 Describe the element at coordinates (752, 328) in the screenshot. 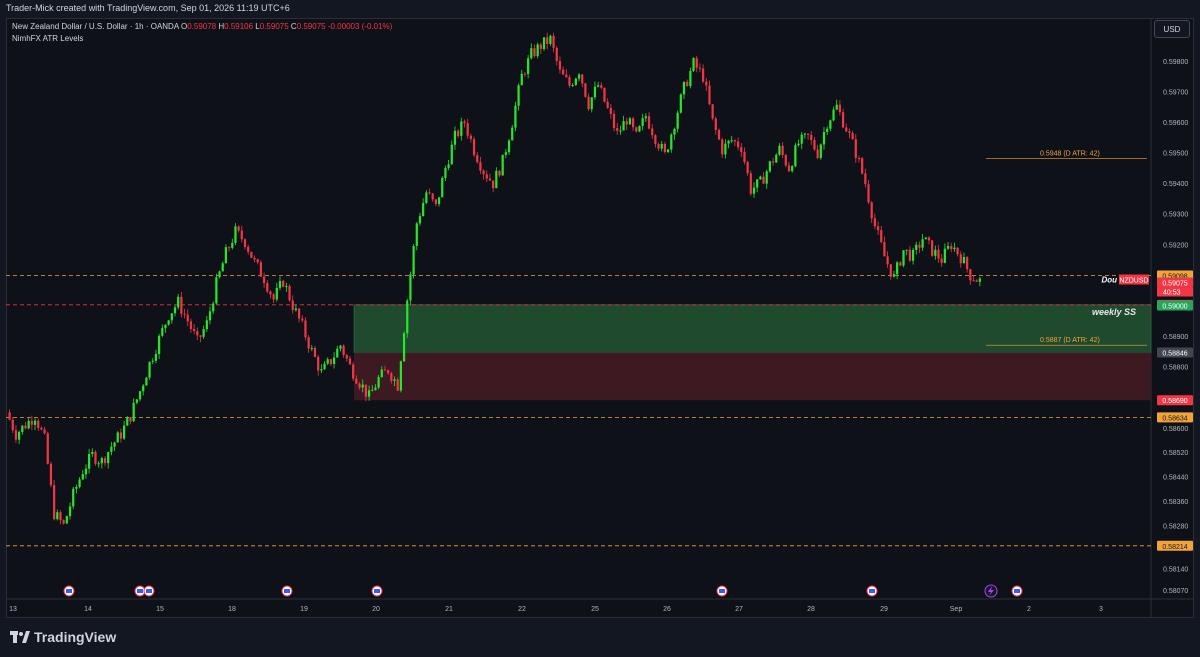

I see `demand-zone` at that location.